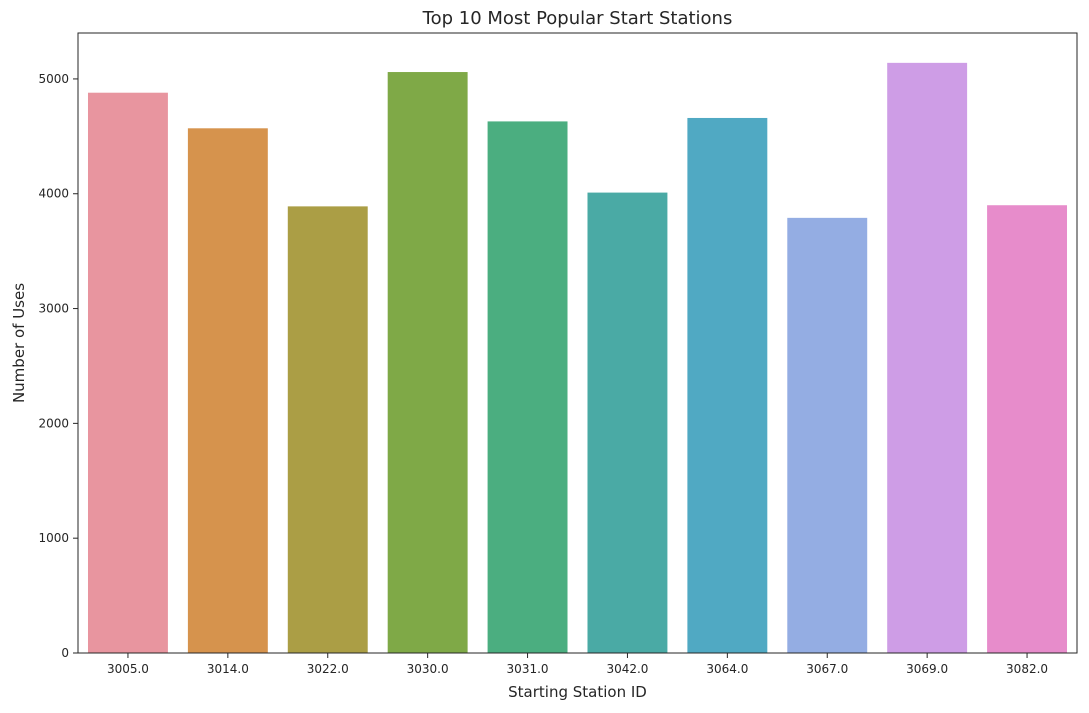  Describe the element at coordinates (128, 669) in the screenshot. I see `x-tick-label: 3005.0` at that location.